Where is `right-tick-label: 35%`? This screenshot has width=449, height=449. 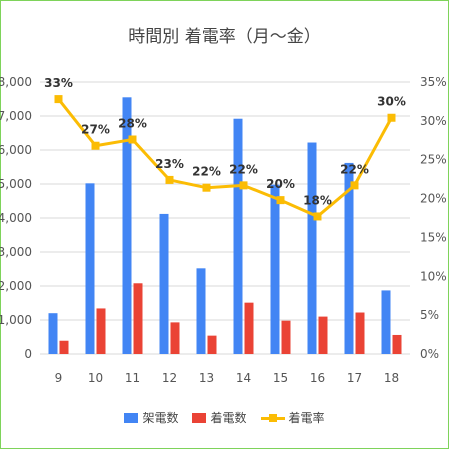 right-tick-label: 35% is located at coordinates (433, 82).